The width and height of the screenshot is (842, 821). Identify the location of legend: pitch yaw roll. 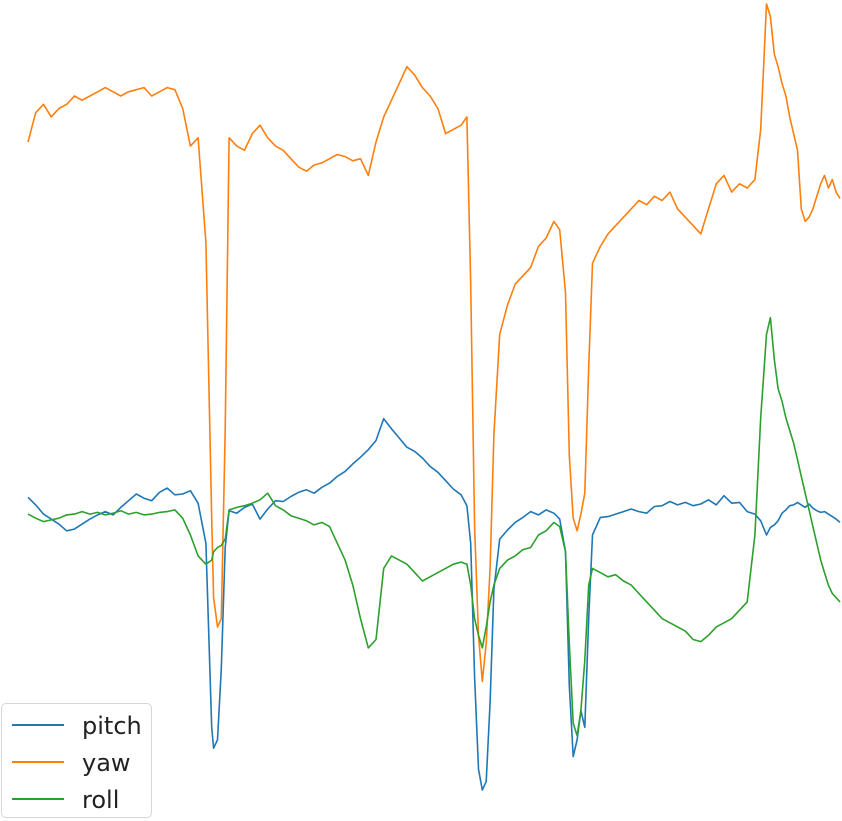
(76, 760).